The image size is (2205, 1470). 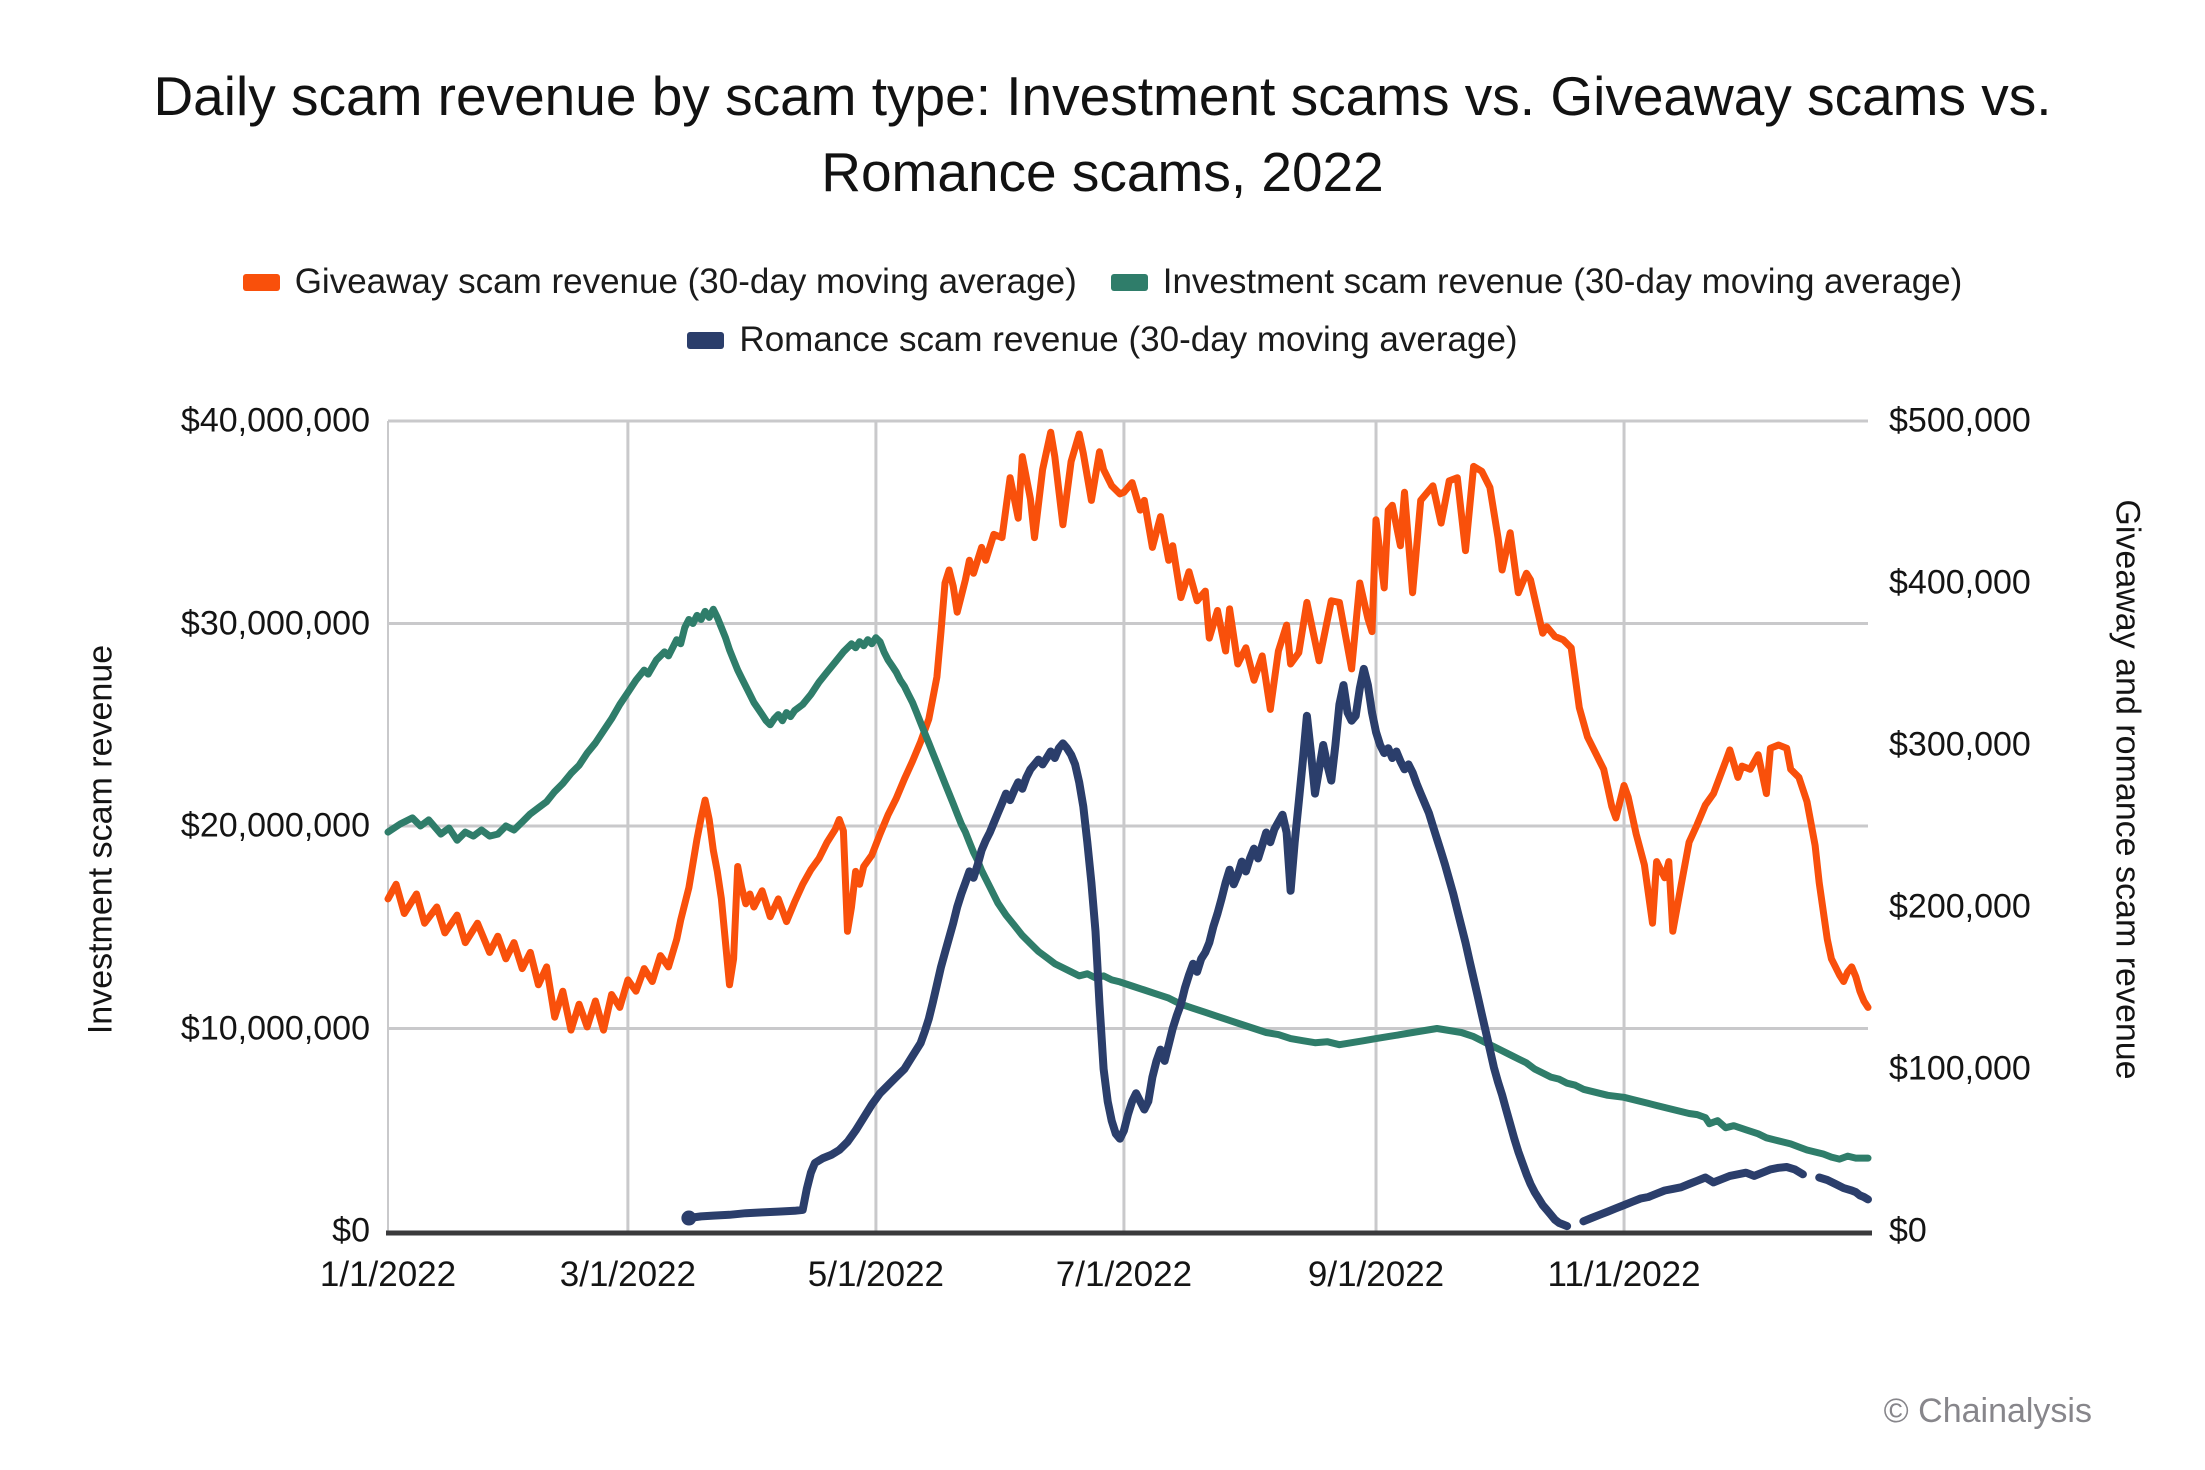 I want to click on left-axis-tick-label: $30,000,000, so click(x=275, y=623).